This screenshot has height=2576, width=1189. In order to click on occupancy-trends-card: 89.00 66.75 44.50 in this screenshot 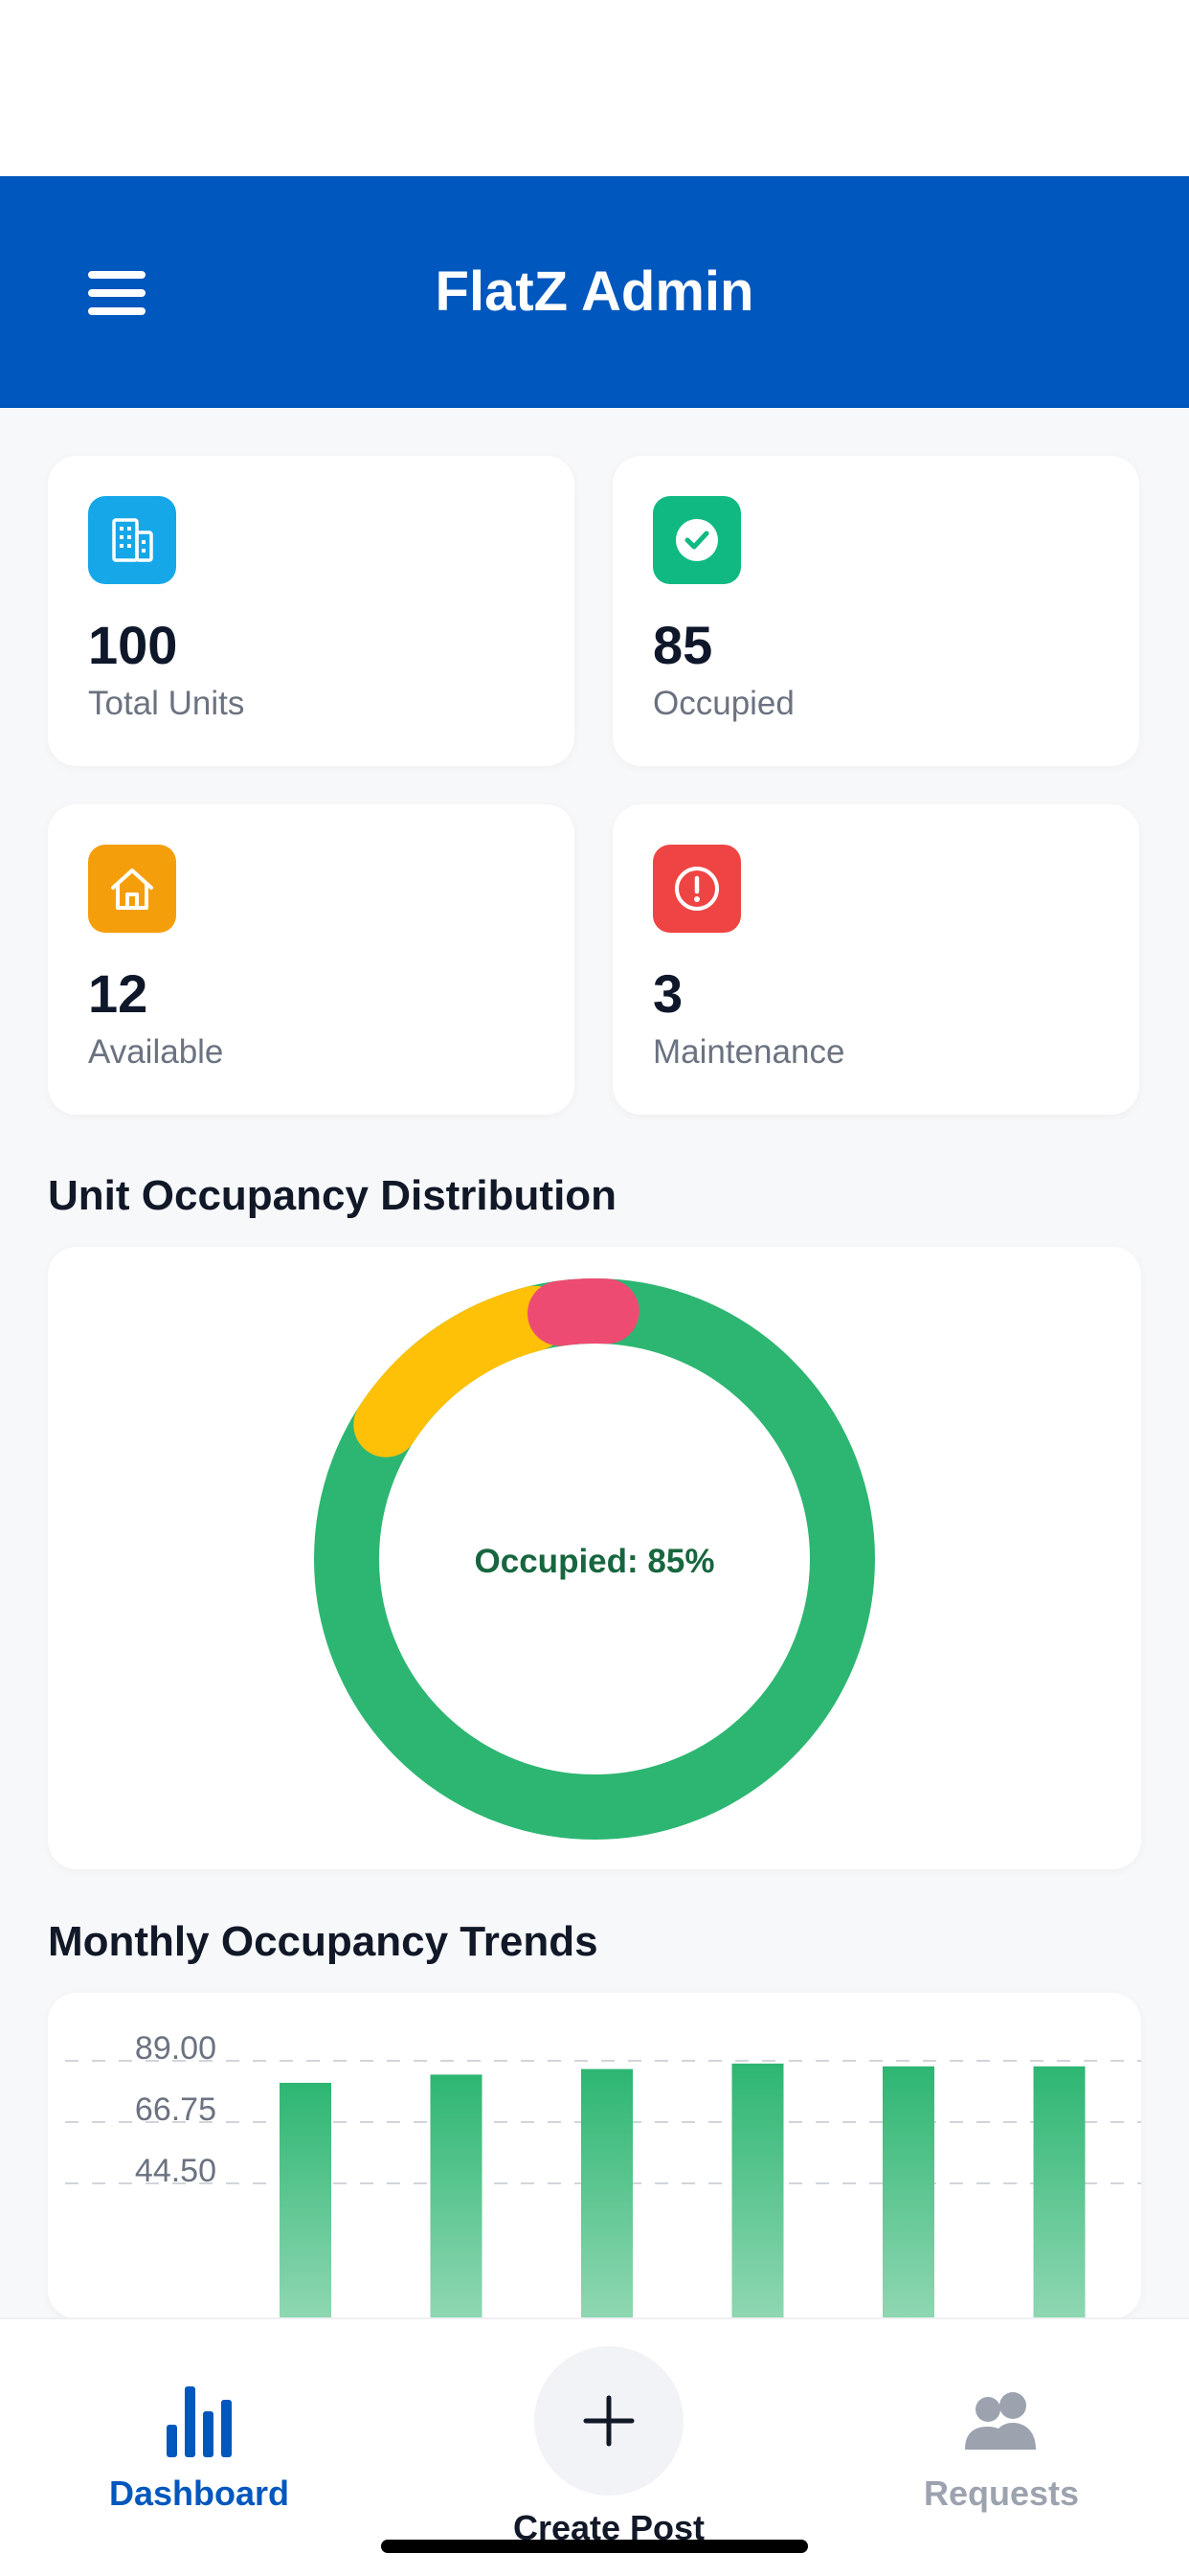, I will do `click(594, 2155)`.